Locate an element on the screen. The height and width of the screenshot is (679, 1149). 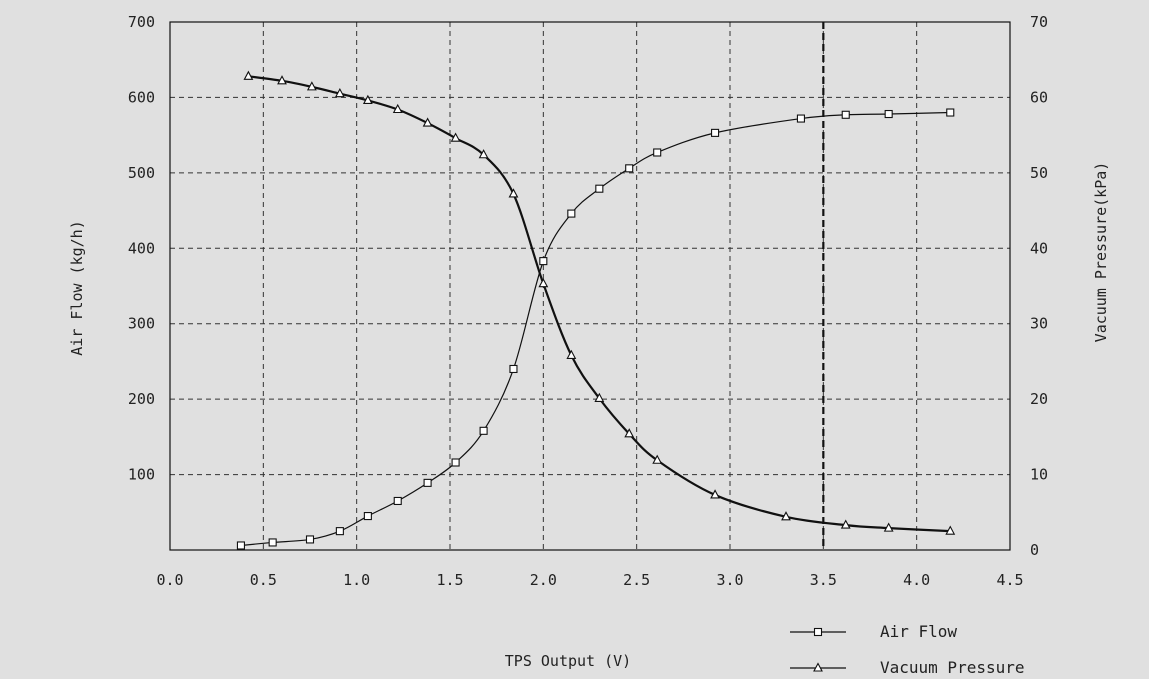
y-right-tick-label: 70 is located at coordinates (1039, 22).